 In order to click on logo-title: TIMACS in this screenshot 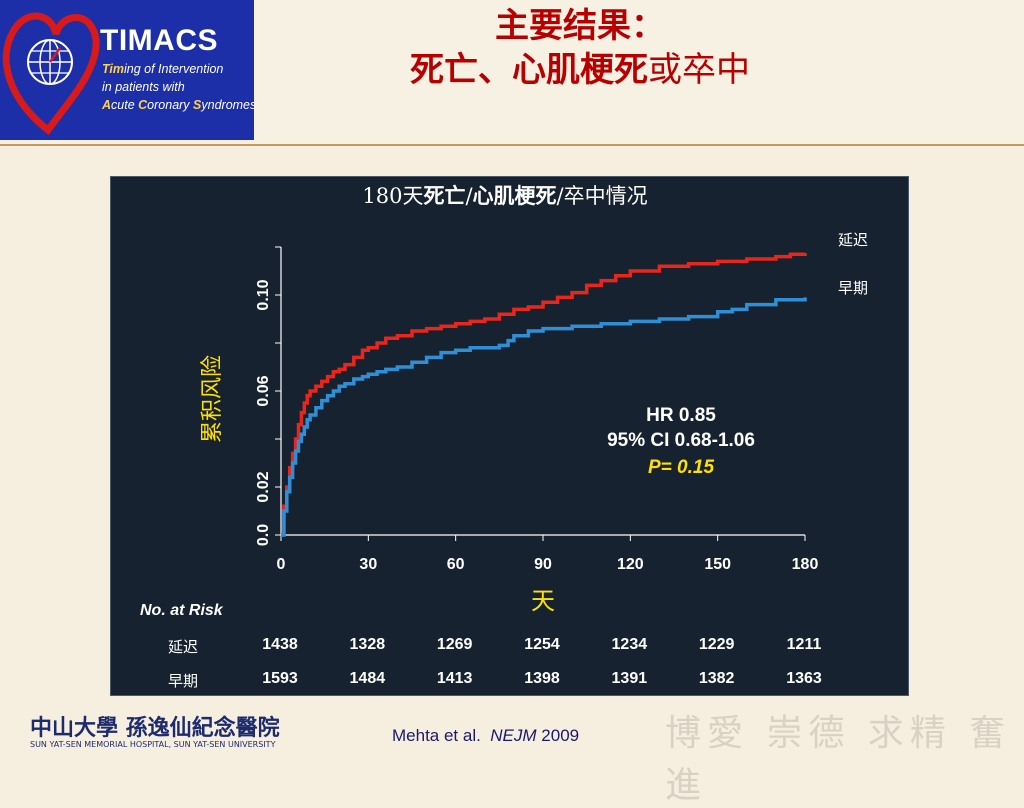, I will do `click(159, 40)`.